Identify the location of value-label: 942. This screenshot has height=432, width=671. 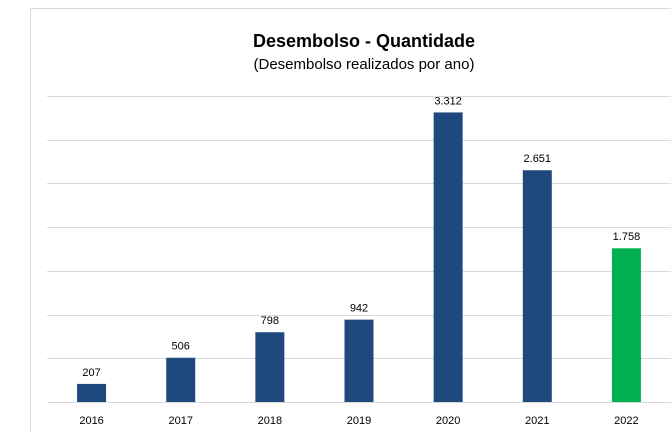
(359, 309).